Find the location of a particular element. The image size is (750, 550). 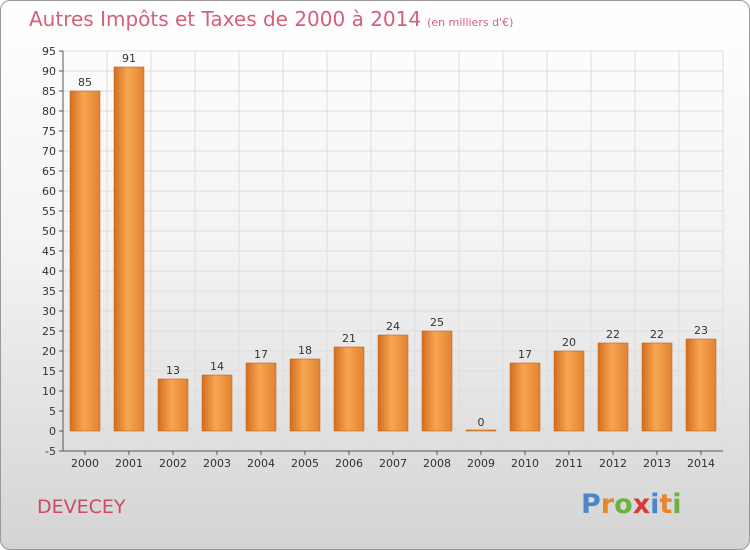

x-tick-label: 2013 is located at coordinates (657, 463).